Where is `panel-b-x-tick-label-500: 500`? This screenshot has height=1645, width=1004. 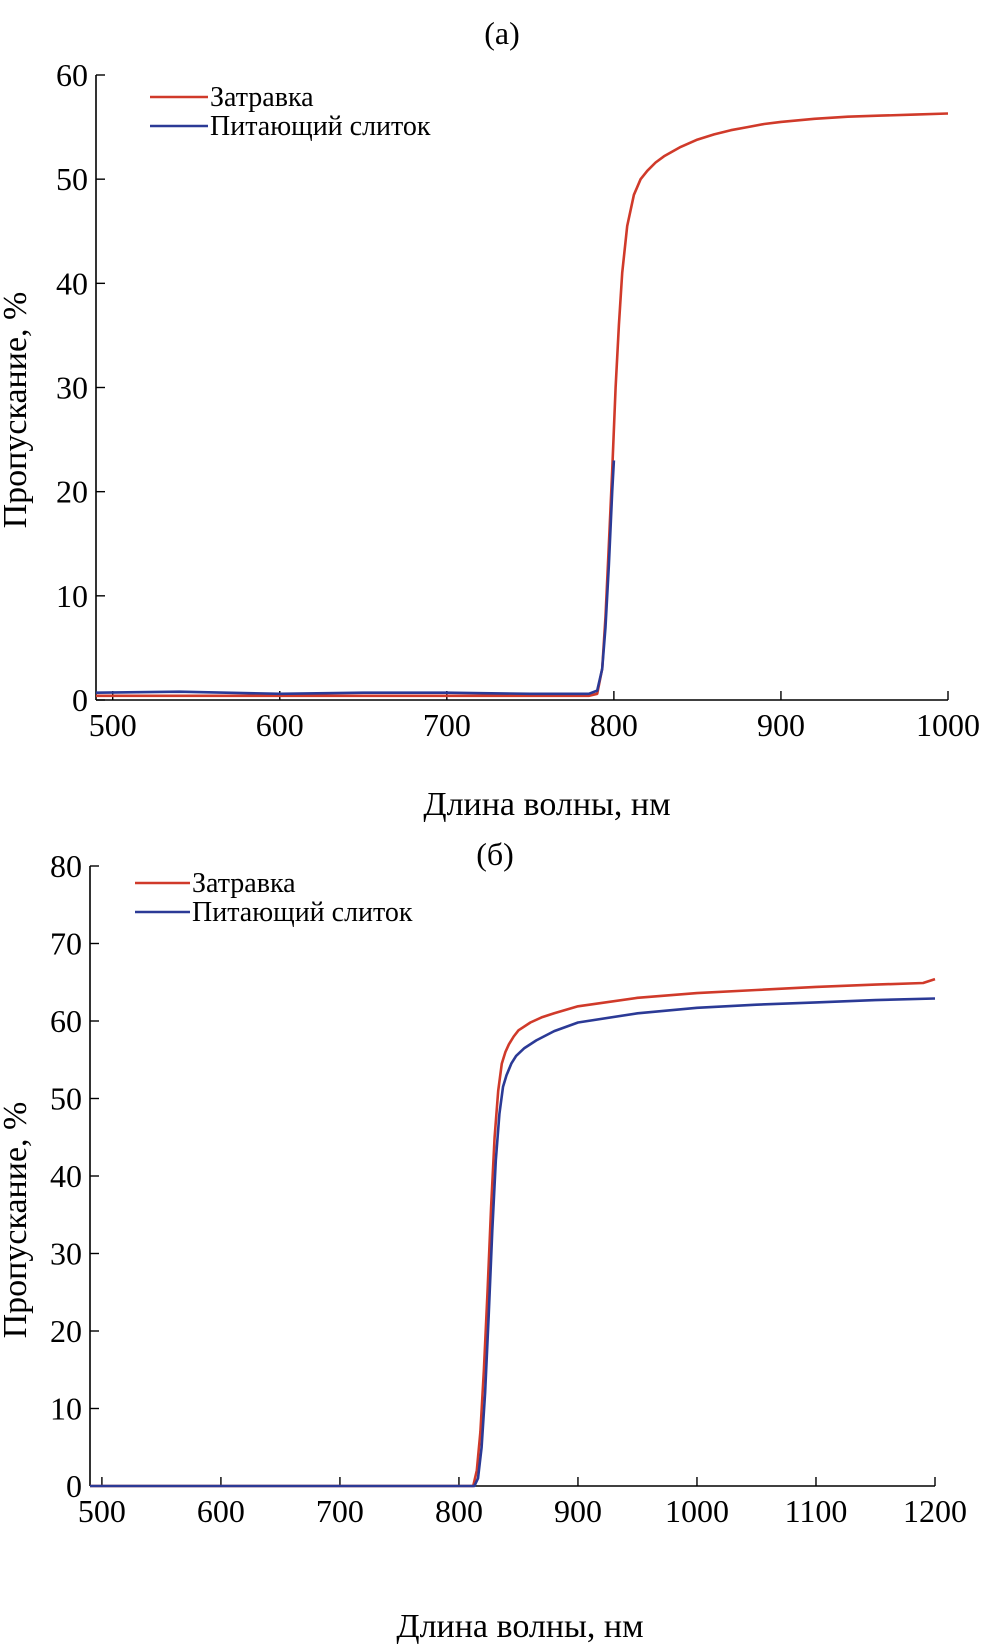 panel-b-x-tick-label-500: 500 is located at coordinates (102, 1511).